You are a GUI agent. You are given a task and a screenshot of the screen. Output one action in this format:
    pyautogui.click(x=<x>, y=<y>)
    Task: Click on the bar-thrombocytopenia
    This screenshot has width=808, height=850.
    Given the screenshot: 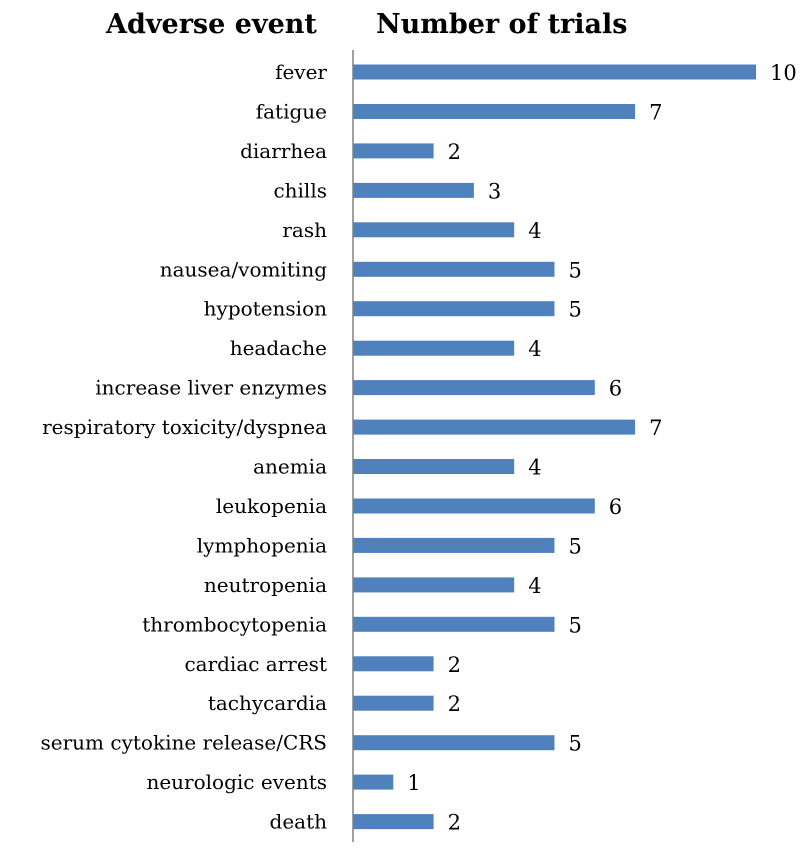 What is the action you would take?
    pyautogui.click(x=454, y=624)
    